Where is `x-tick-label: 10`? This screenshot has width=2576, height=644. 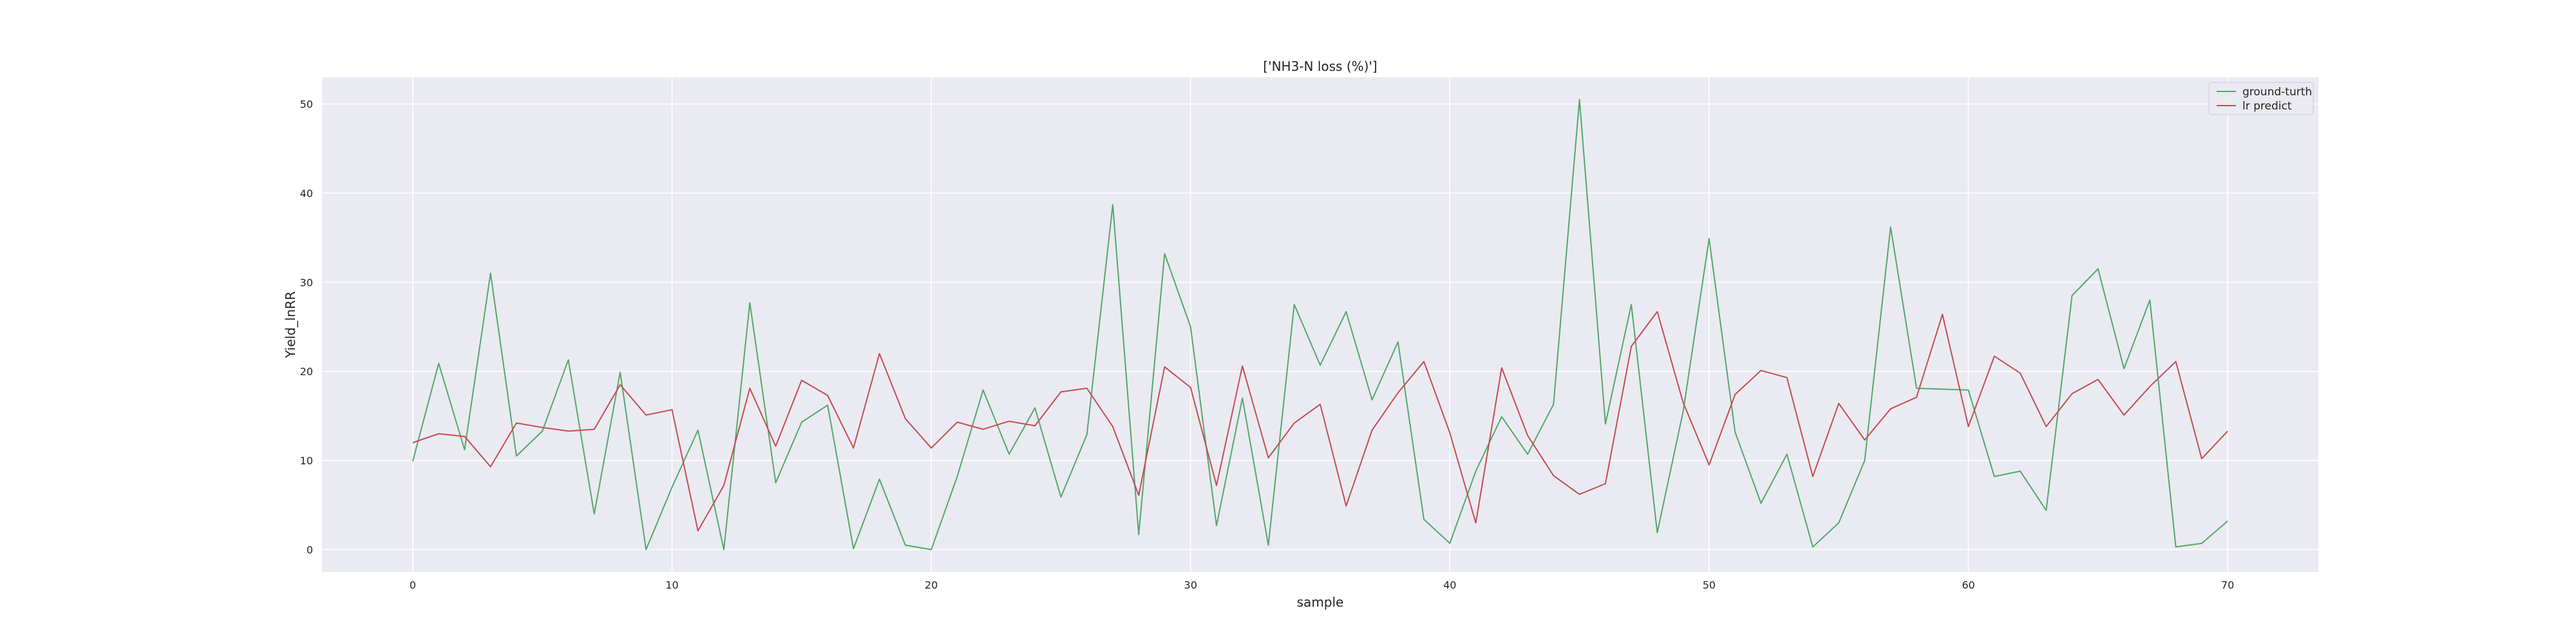 x-tick-label: 10 is located at coordinates (671, 585).